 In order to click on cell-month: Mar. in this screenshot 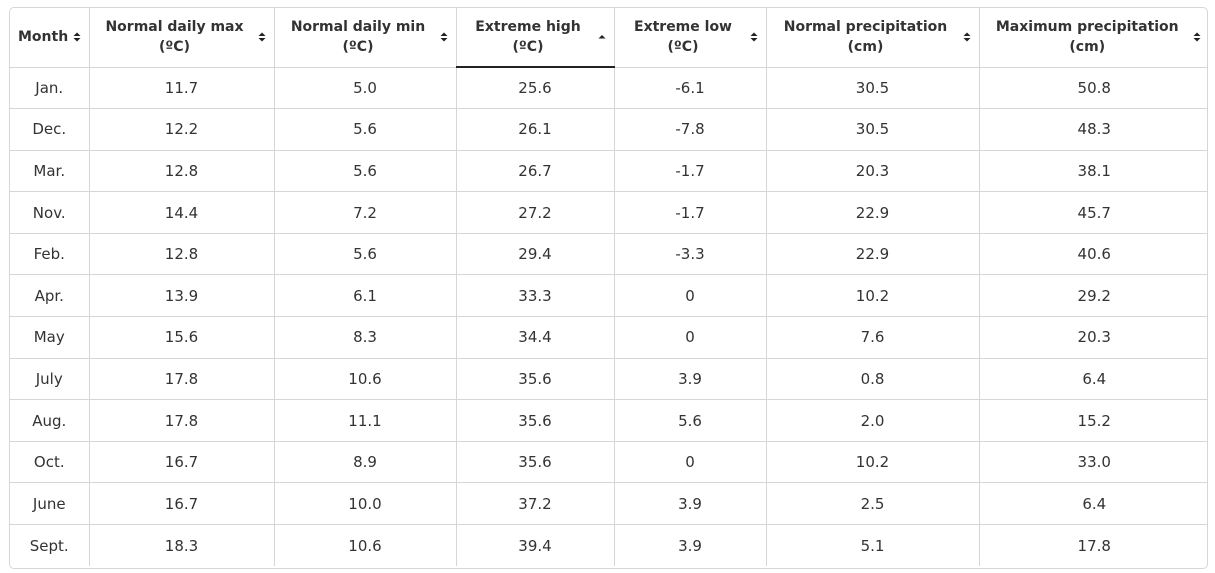, I will do `click(50, 171)`.